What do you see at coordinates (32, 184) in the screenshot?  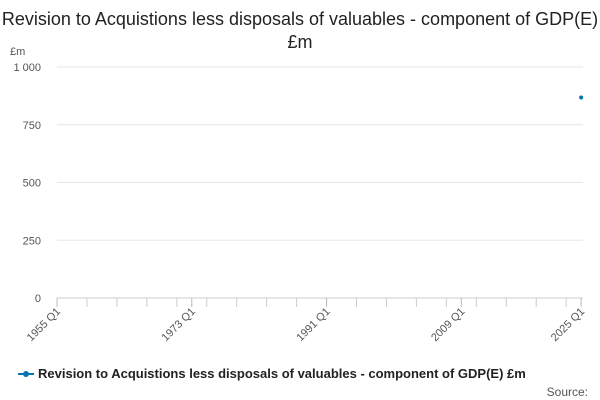 I see `y-tick-label: 500` at bounding box center [32, 184].